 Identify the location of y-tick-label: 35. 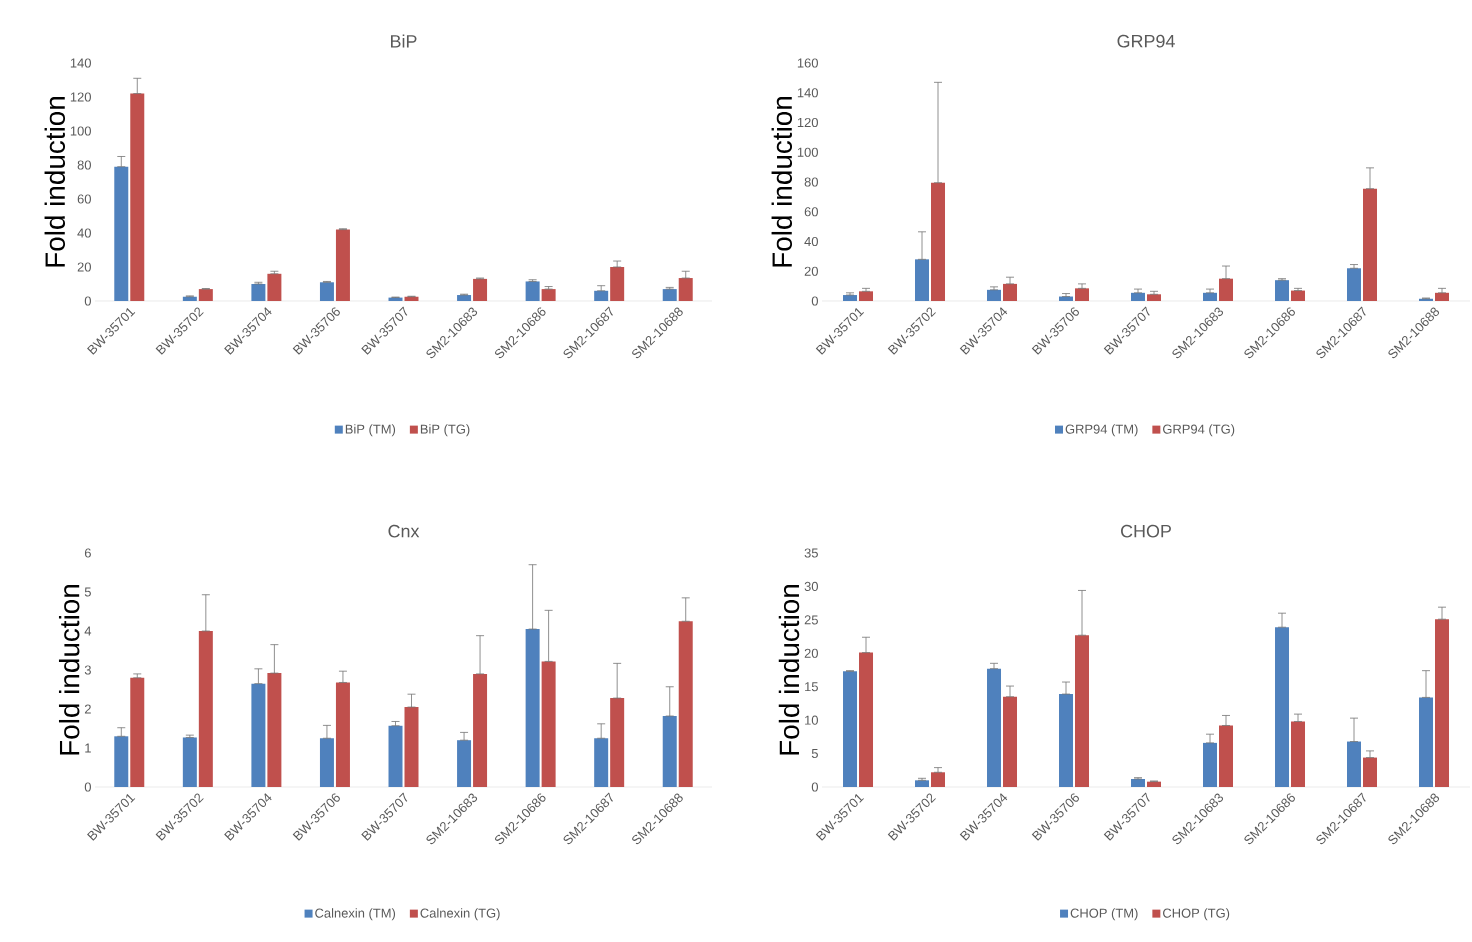
(811, 553).